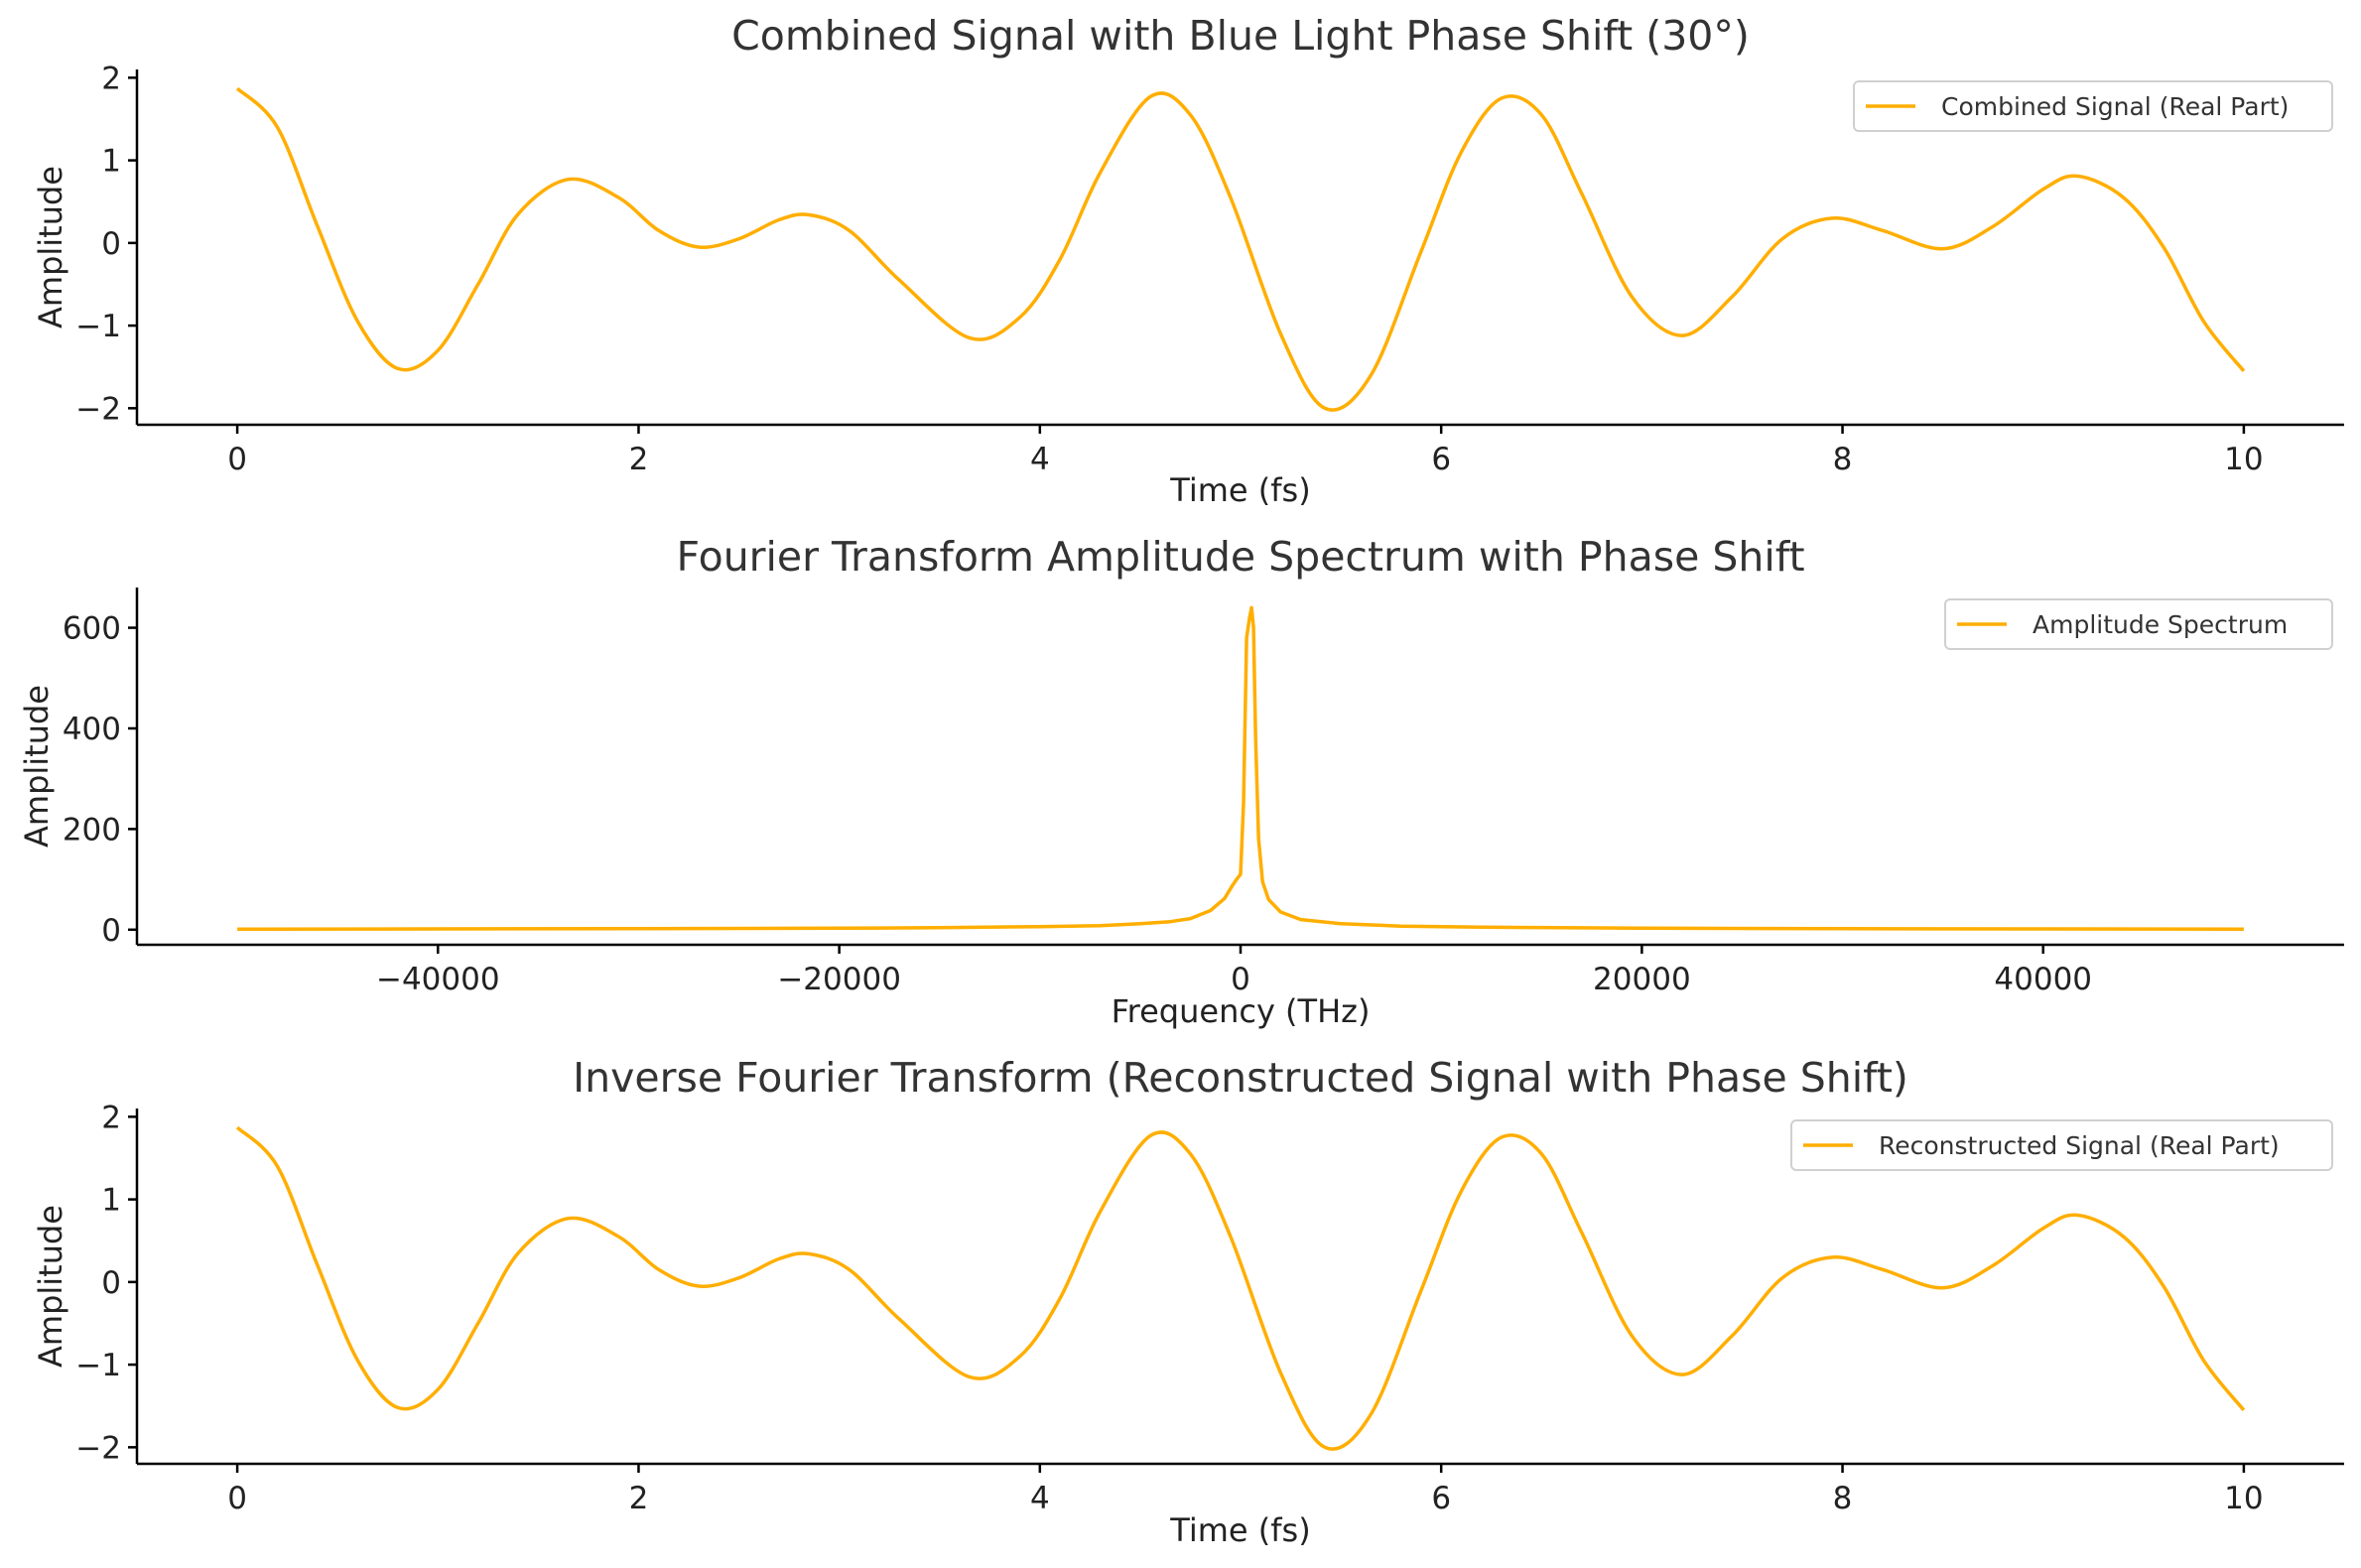  Describe the element at coordinates (92, 629) in the screenshot. I see `y-tick-label: 600` at that location.